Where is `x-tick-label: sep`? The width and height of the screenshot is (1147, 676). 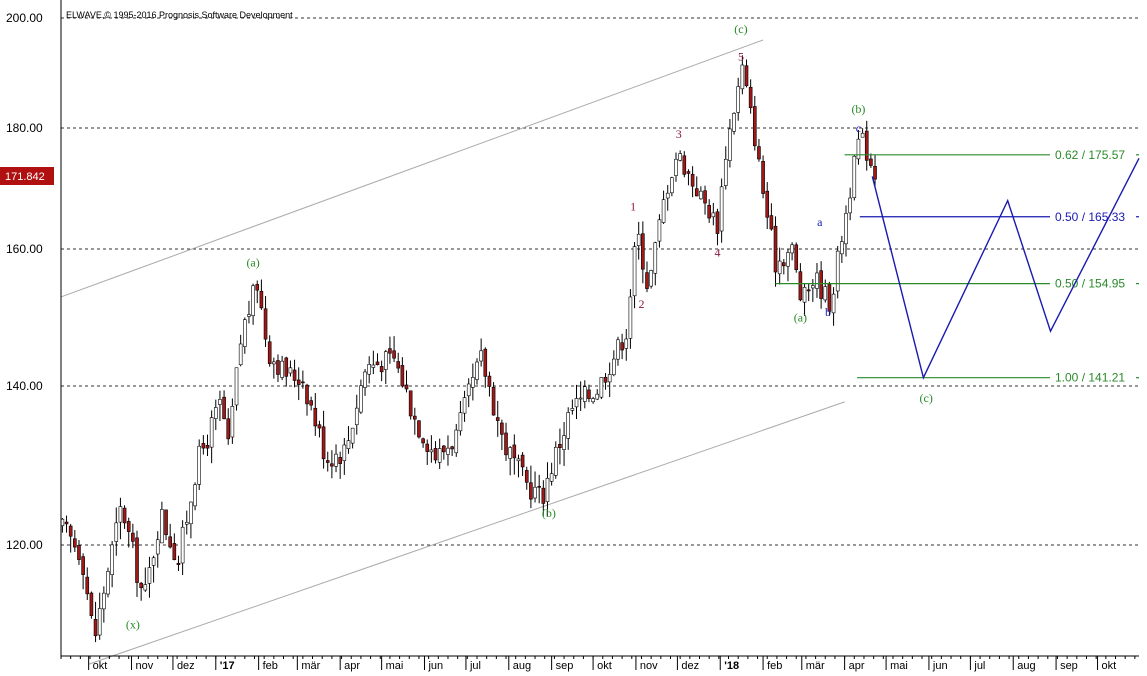
x-tick-label: sep is located at coordinates (565, 666).